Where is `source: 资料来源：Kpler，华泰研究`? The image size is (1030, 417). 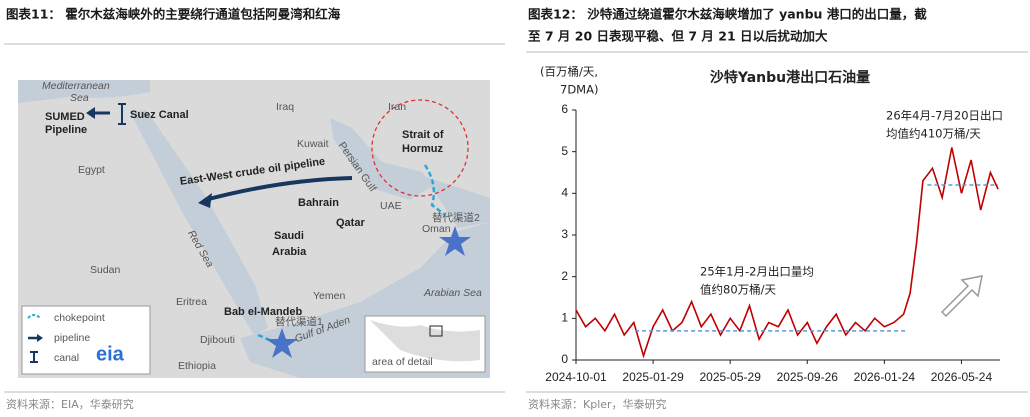
source: 资料来源：Kpler，华泰研究 is located at coordinates (597, 404).